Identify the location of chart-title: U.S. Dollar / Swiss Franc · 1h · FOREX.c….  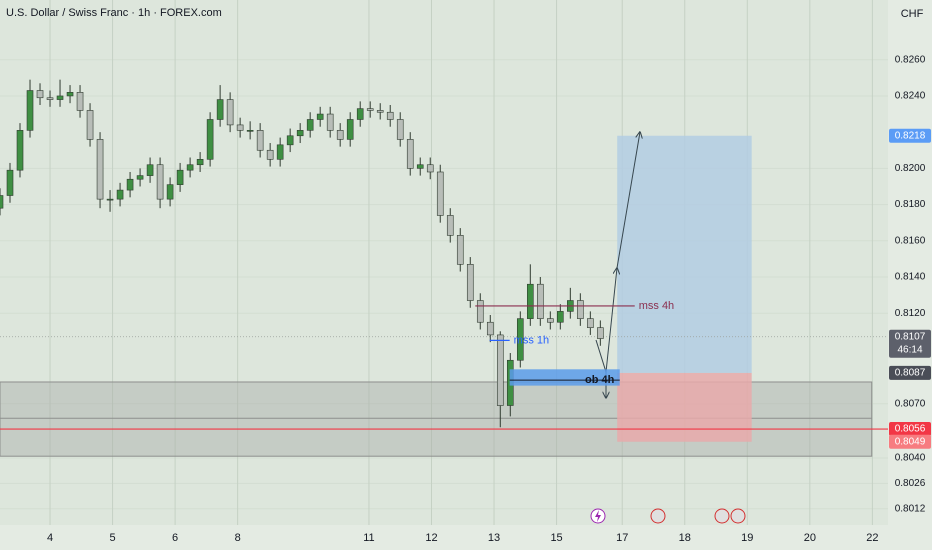
(114, 13).